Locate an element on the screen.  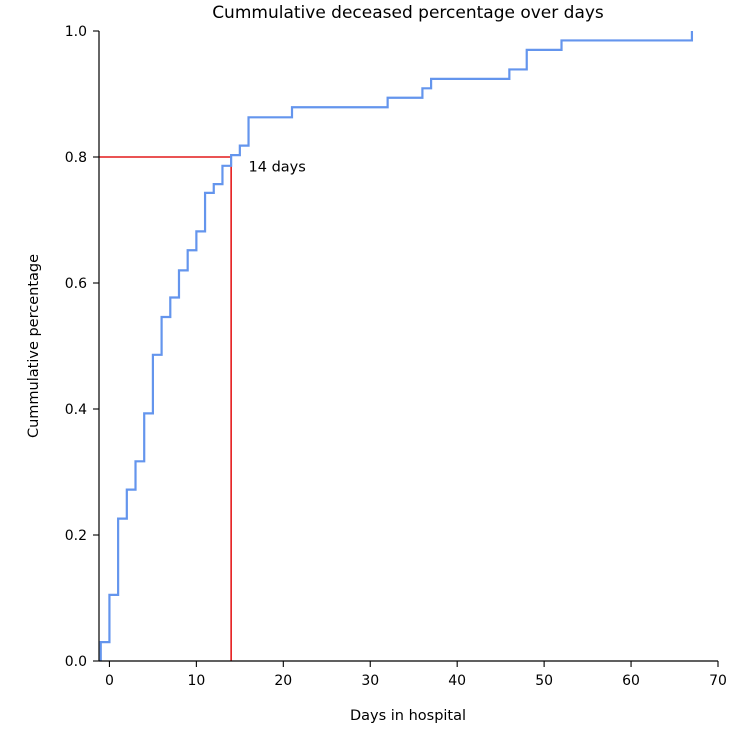
x-tick-label: 30 is located at coordinates (370, 681).